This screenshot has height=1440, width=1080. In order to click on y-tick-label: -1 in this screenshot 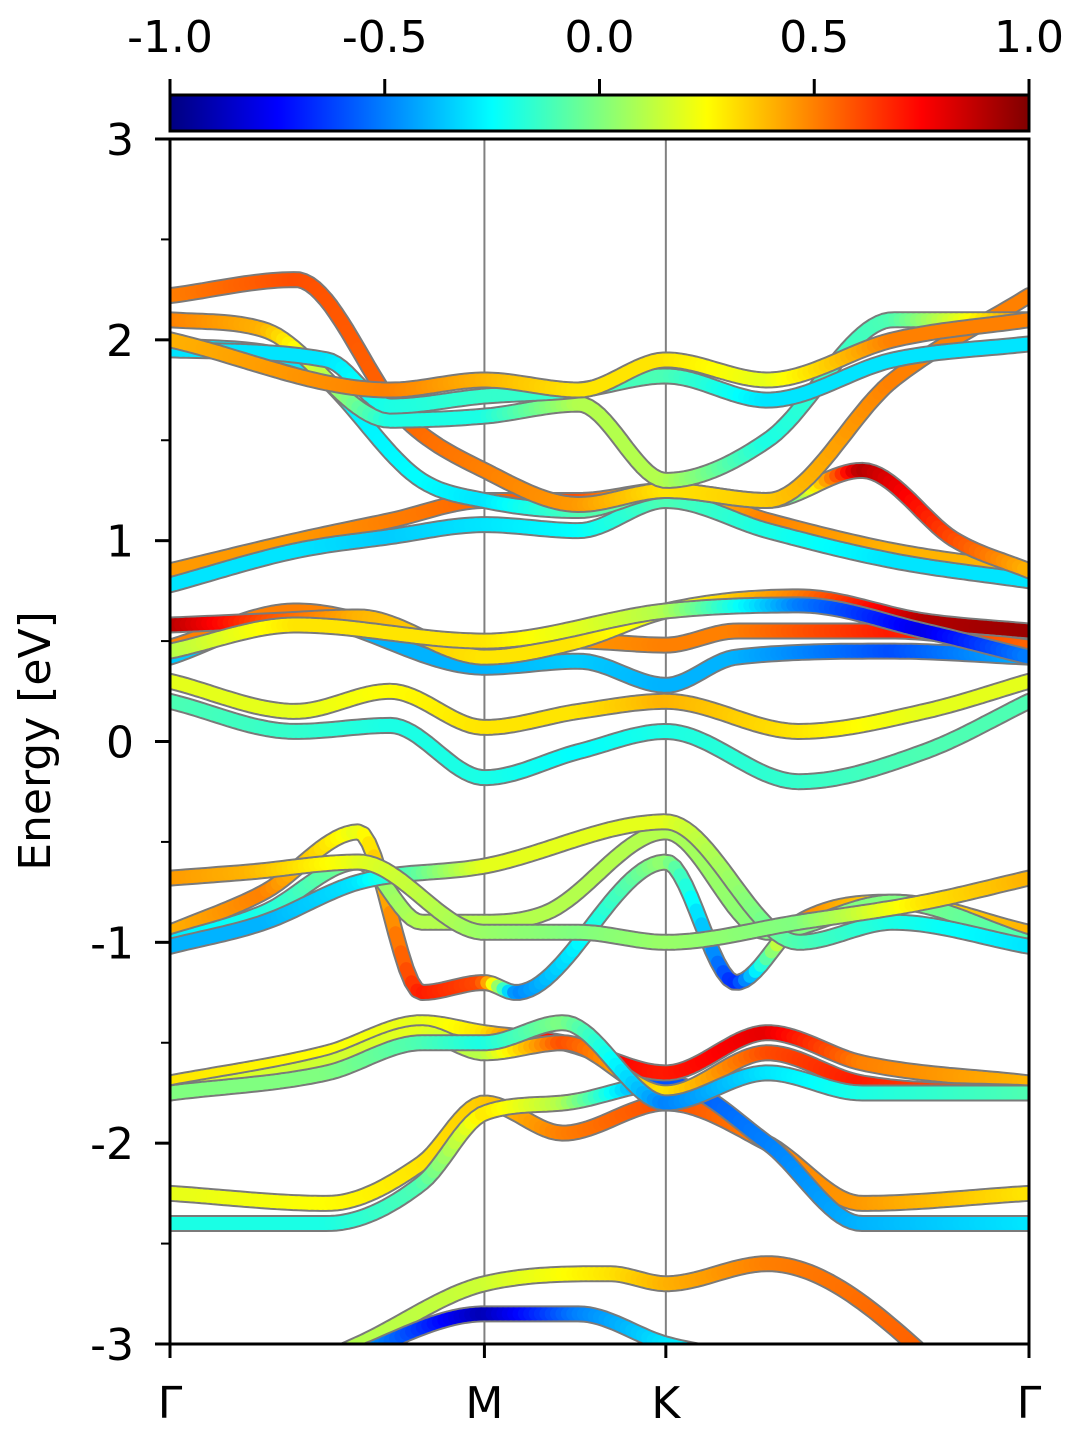, I will do `click(112, 943)`.